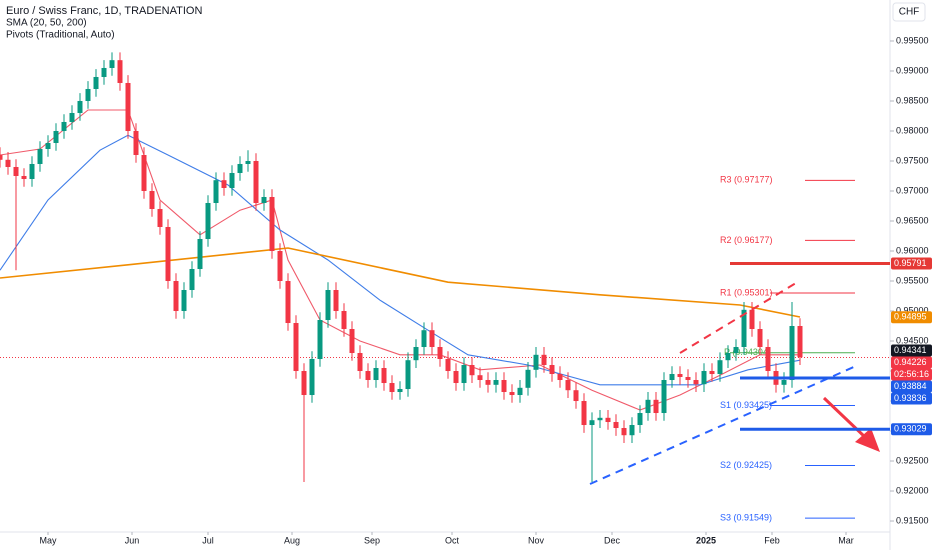 The width and height of the screenshot is (932, 550). Describe the element at coordinates (909, 12) in the screenshot. I see `currency-box` at that location.